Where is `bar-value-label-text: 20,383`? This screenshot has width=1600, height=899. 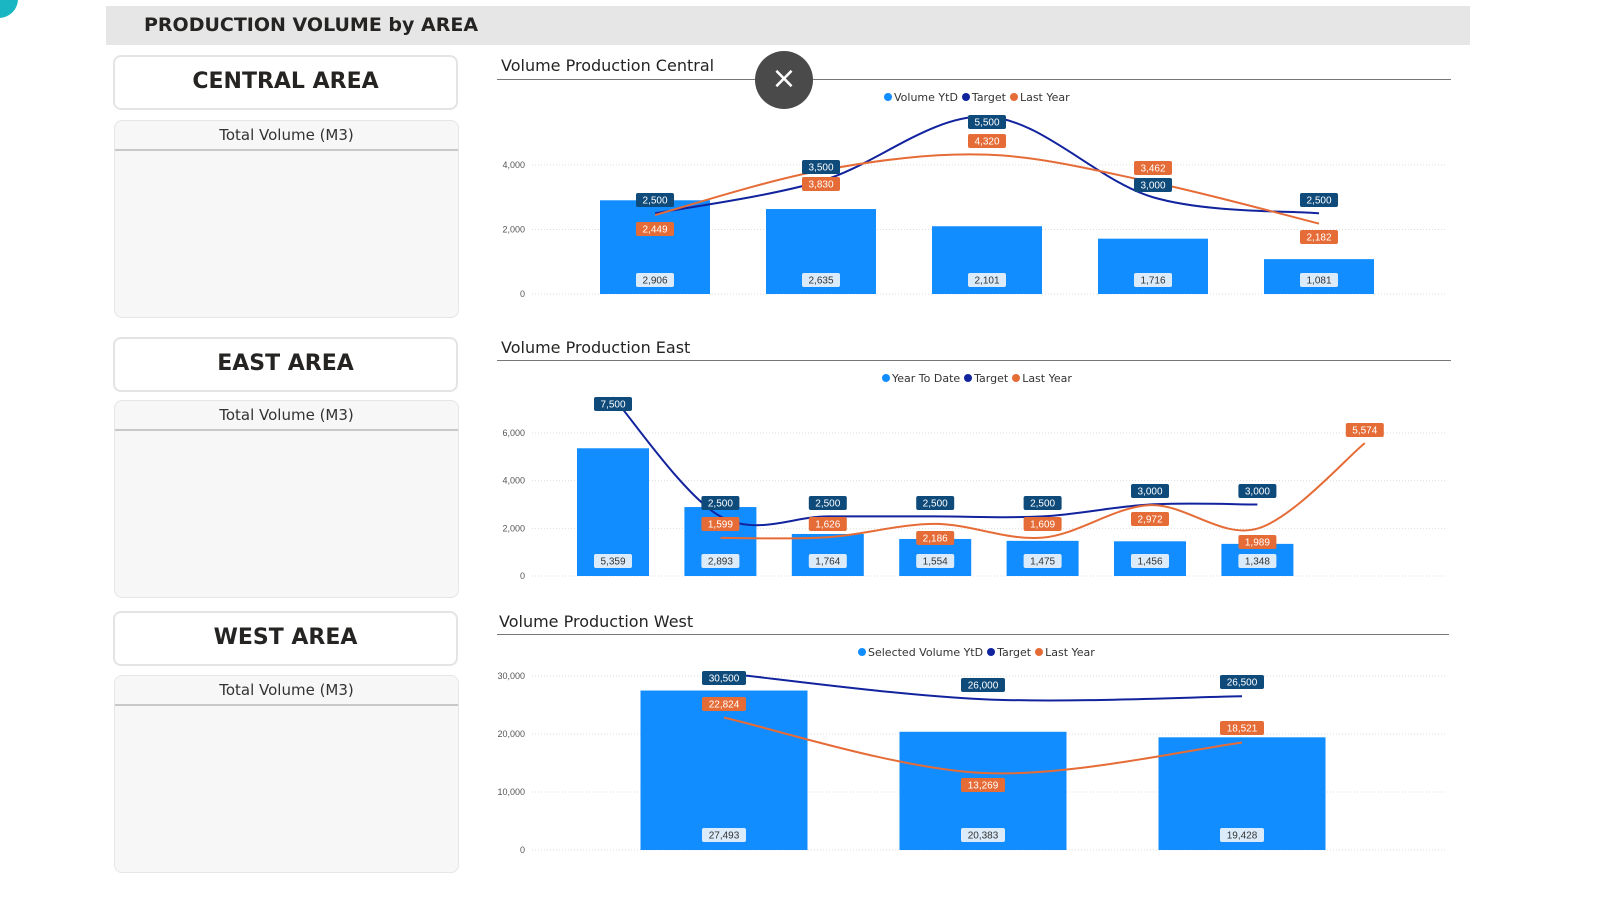
bar-value-label-text: 20,383 is located at coordinates (983, 836).